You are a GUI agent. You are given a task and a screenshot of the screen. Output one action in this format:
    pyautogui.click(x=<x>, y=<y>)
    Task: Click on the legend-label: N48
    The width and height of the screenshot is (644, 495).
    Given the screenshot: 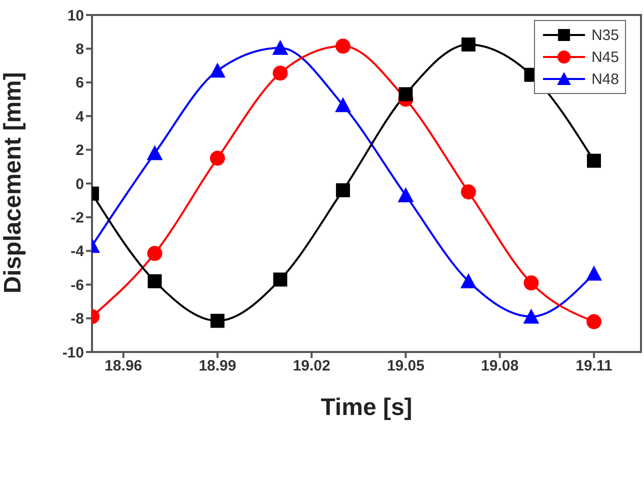 What is the action you would take?
    pyautogui.click(x=605, y=79)
    